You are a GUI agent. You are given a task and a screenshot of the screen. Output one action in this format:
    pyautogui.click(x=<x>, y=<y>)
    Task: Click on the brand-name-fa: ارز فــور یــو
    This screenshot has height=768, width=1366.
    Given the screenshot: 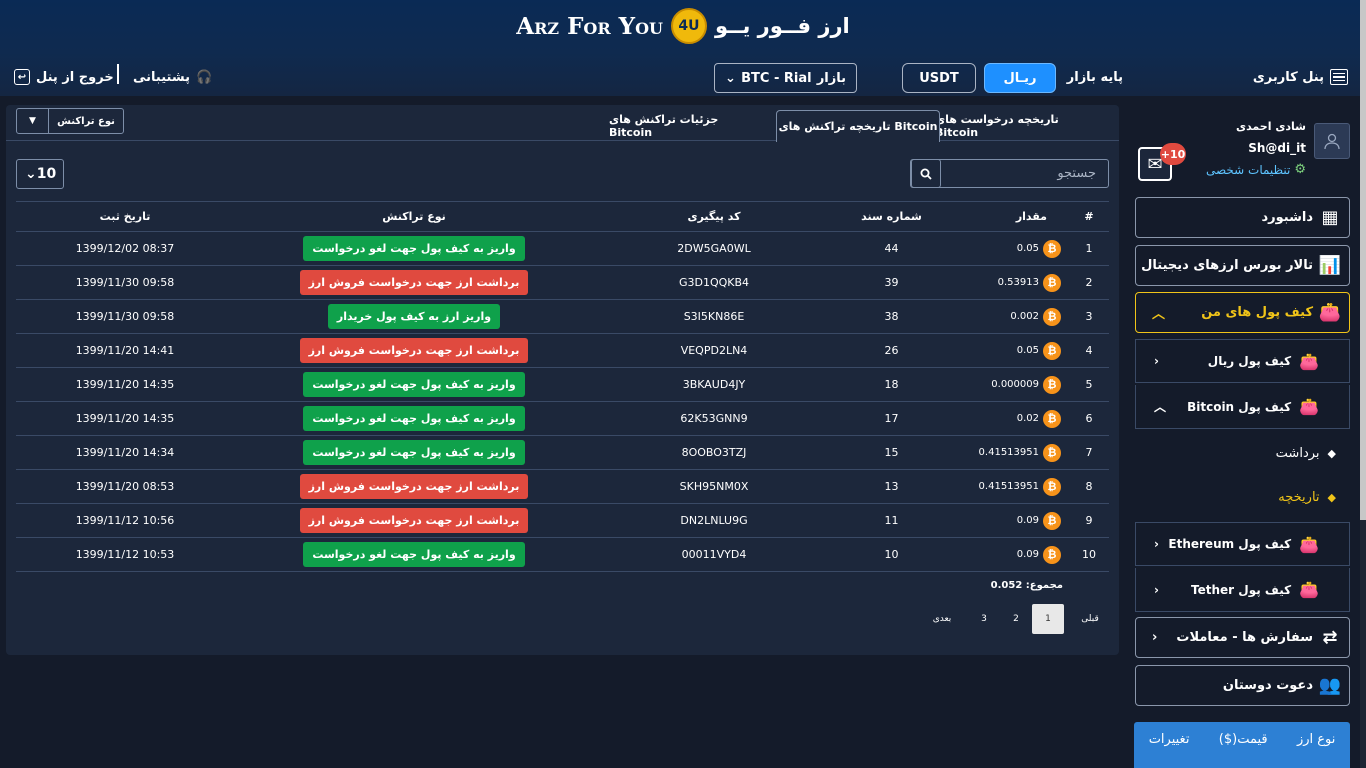 What is the action you would take?
    pyautogui.click(x=782, y=26)
    